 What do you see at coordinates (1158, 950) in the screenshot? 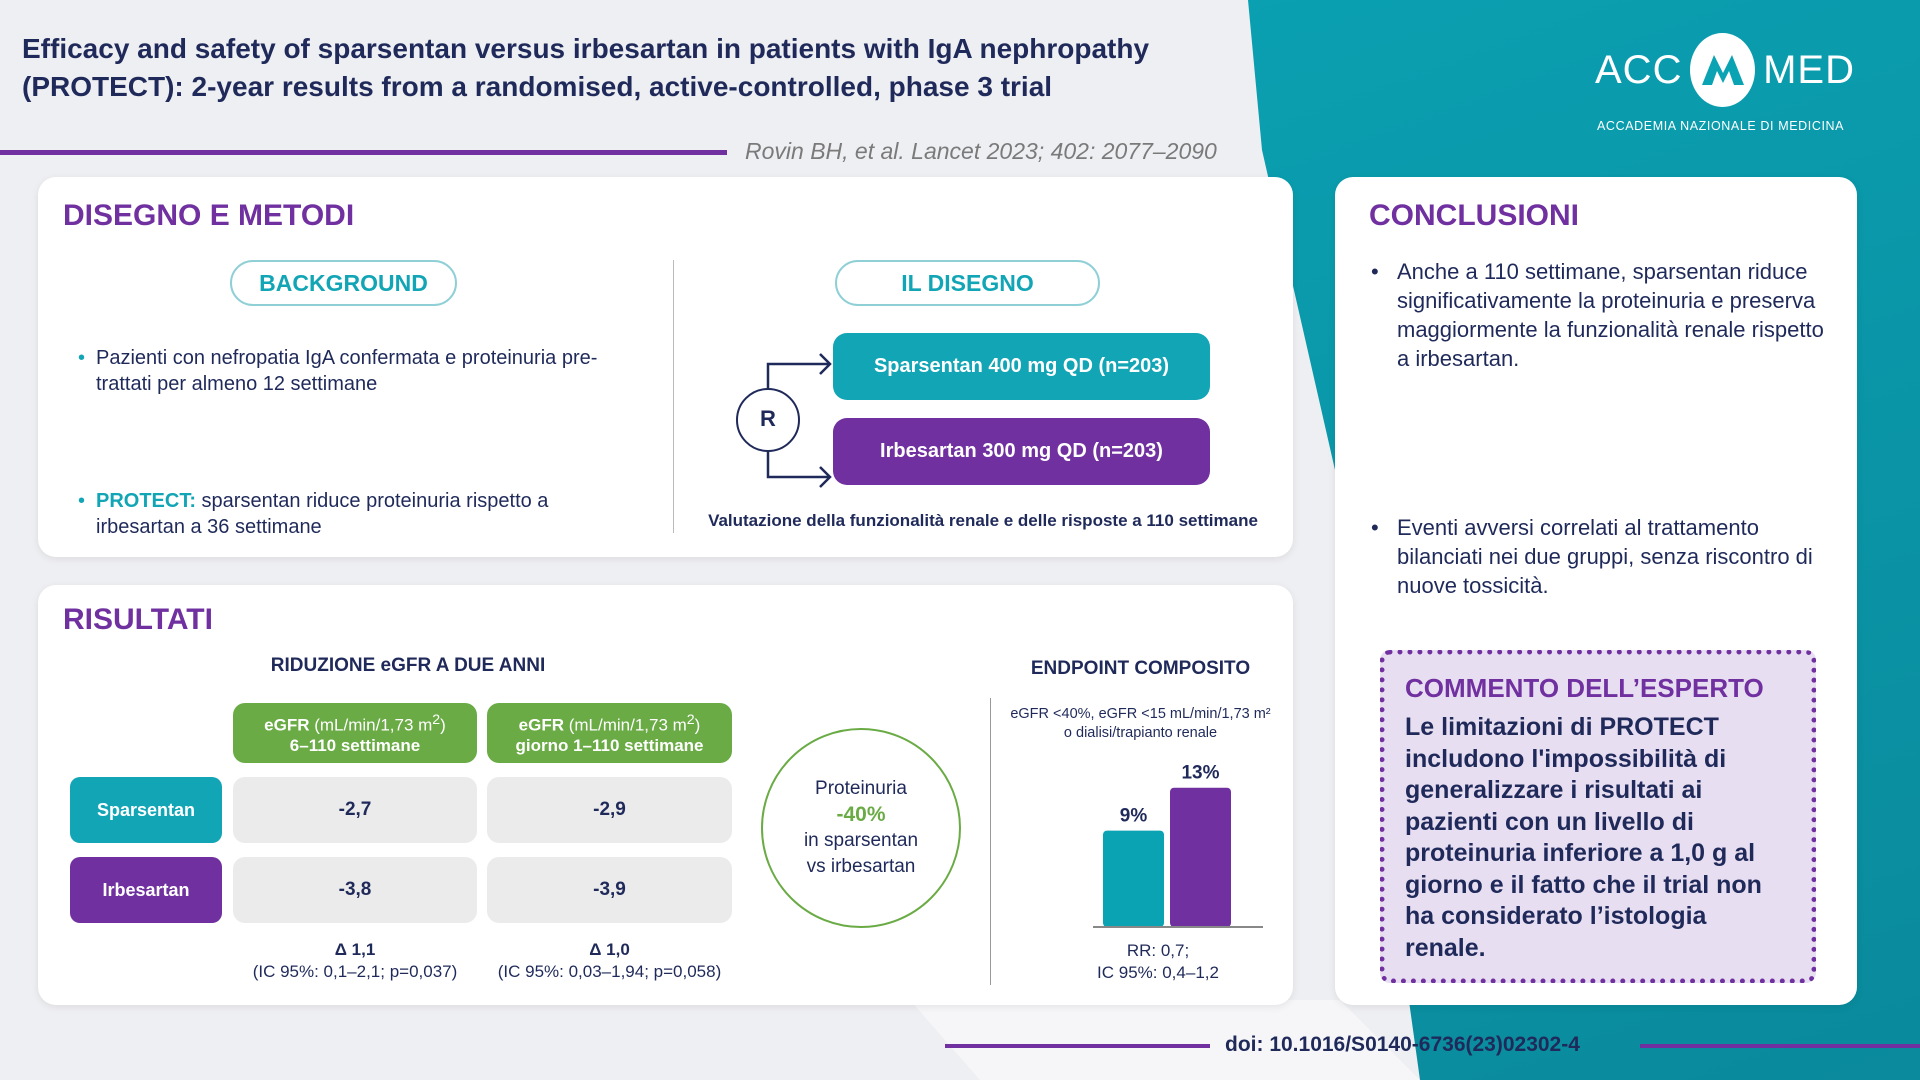
I see `rr-value: RR: 0,7;` at bounding box center [1158, 950].